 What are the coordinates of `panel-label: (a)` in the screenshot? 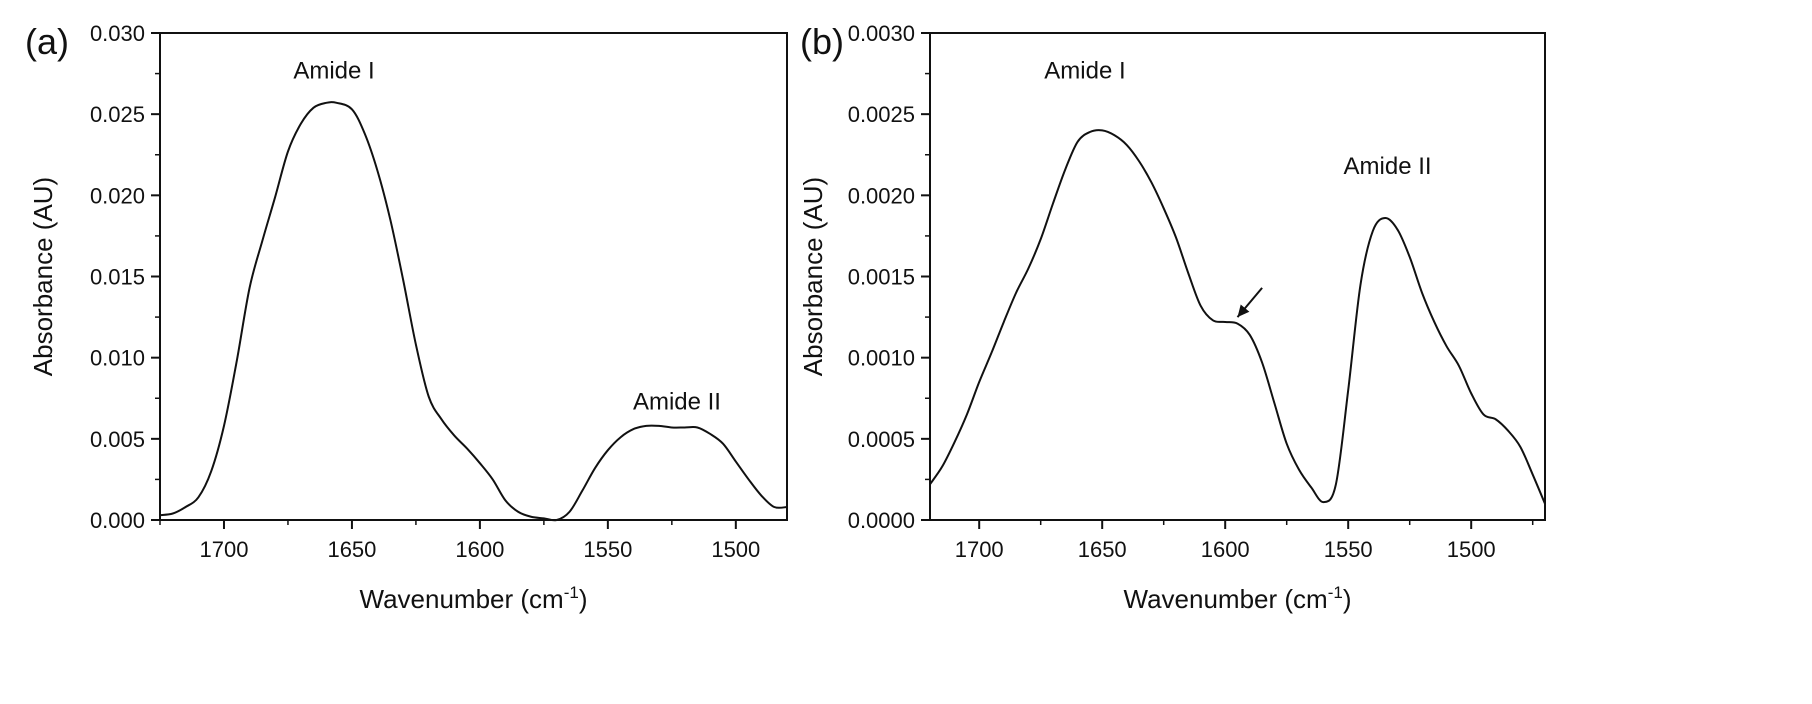 It's located at (47, 41).